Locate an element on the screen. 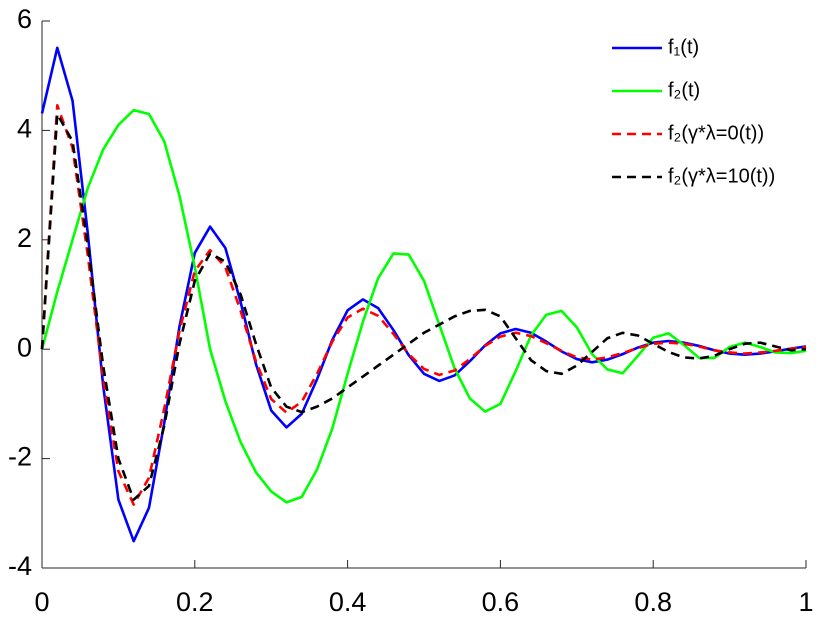 This screenshot has width=830, height=623. x-tick-label: 0.4 is located at coordinates (348, 602).